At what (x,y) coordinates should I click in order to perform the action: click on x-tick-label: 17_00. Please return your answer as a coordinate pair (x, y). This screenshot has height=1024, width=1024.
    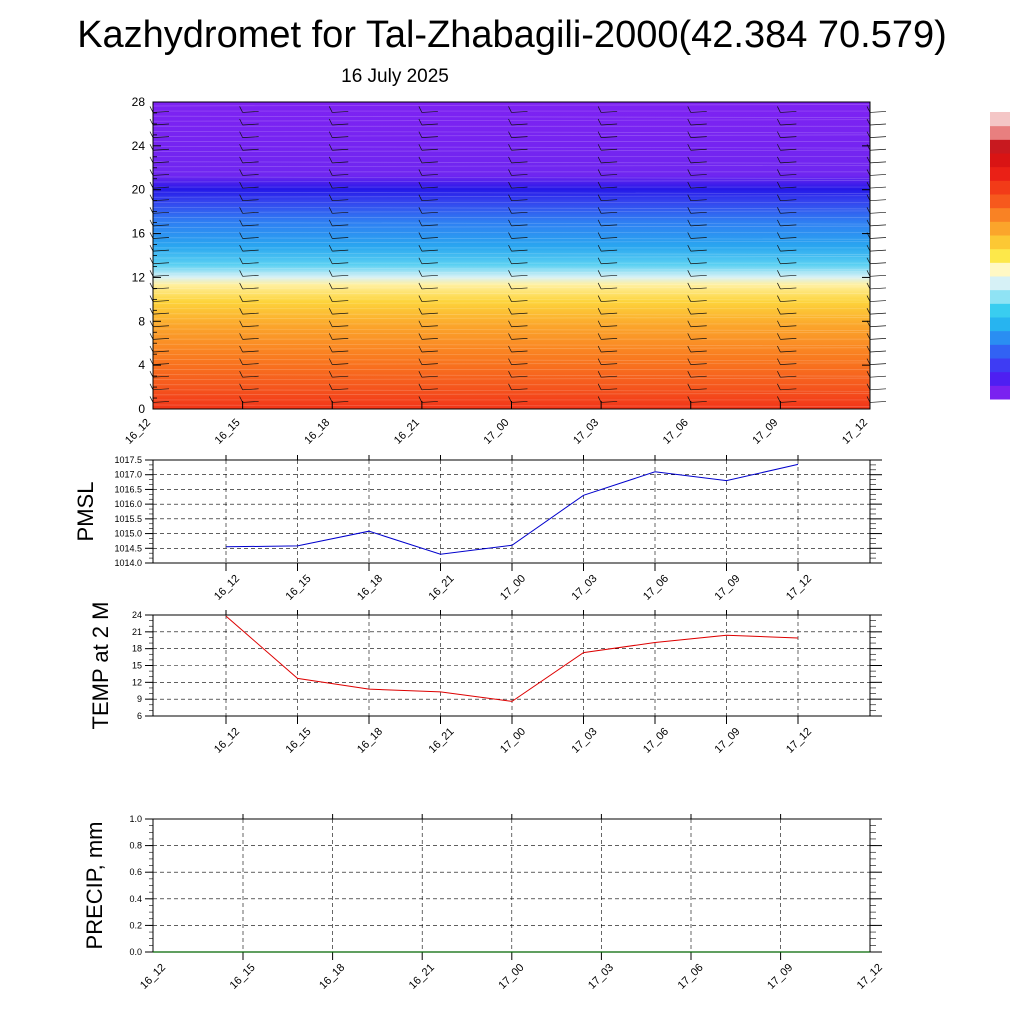
    Looking at the image, I should click on (511, 977).